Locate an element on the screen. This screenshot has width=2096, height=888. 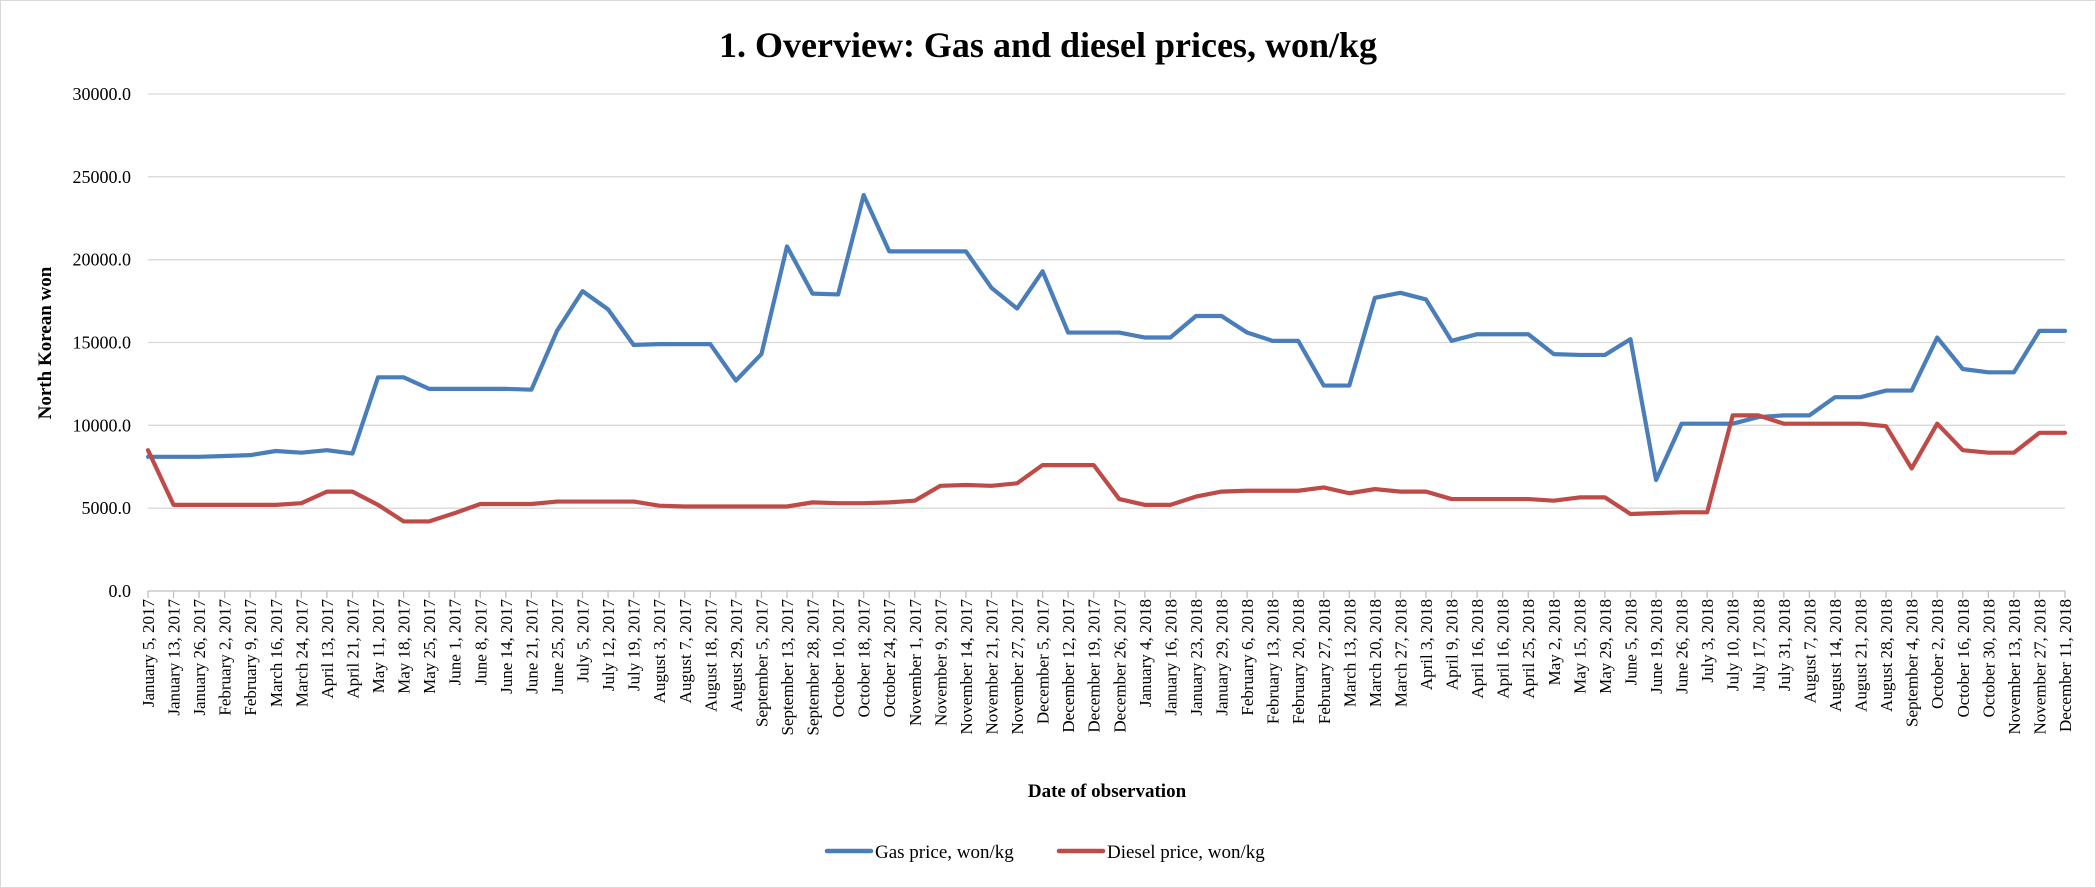
x-tick-label: January 5, 2017 is located at coordinates (148, 653).